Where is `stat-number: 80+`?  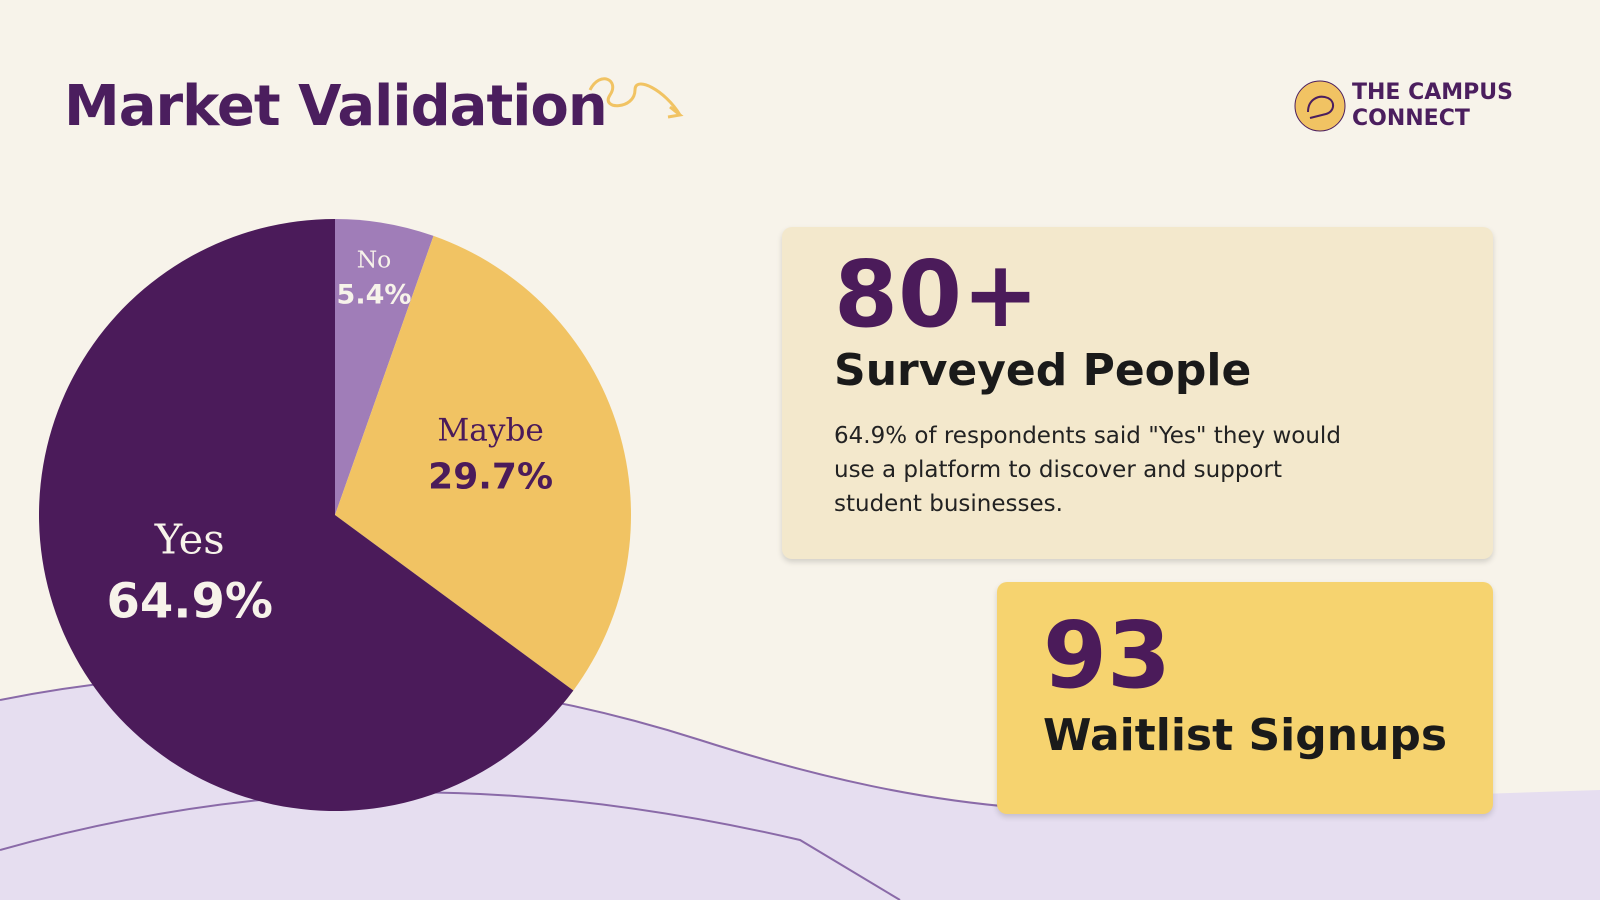 stat-number: 80+ is located at coordinates (937, 294).